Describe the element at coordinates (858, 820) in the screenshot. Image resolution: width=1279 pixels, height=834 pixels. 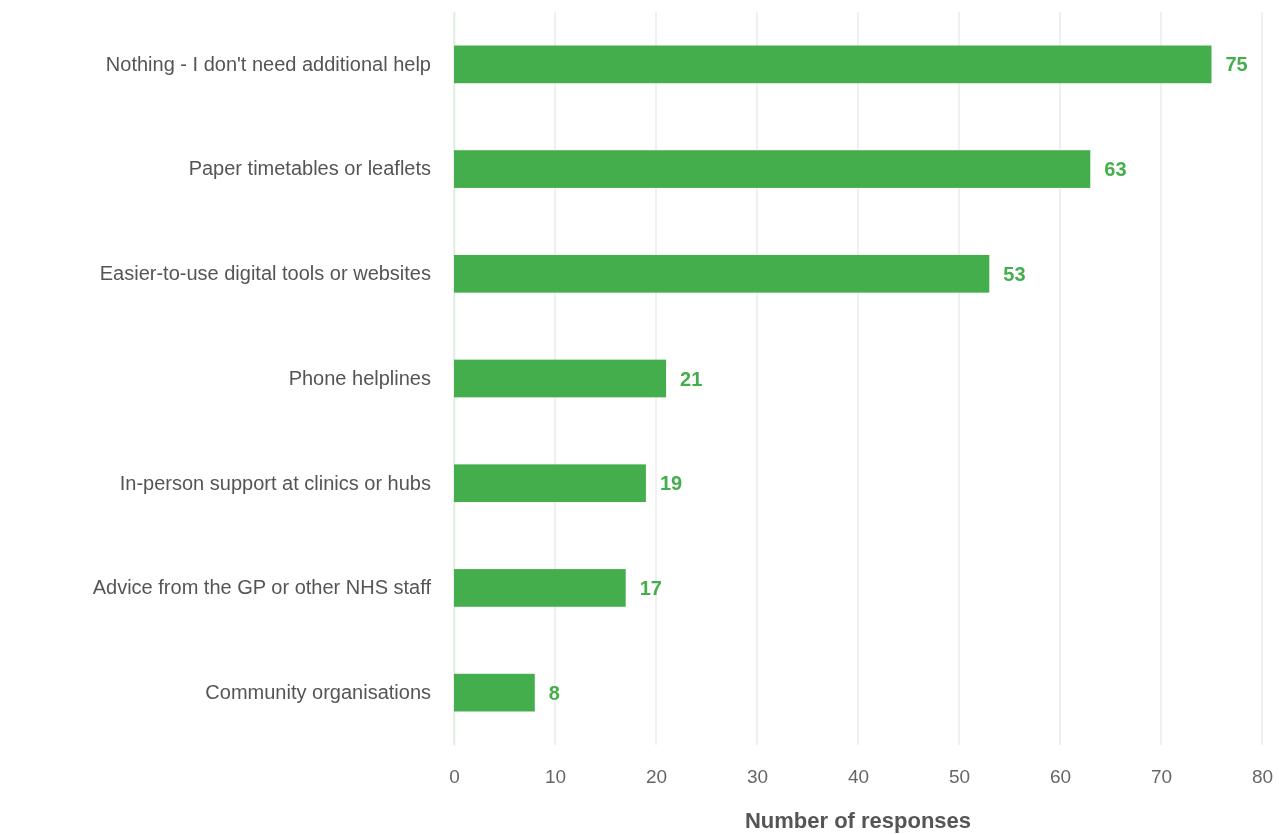
I see `x-axis-title: Number of responses` at that location.